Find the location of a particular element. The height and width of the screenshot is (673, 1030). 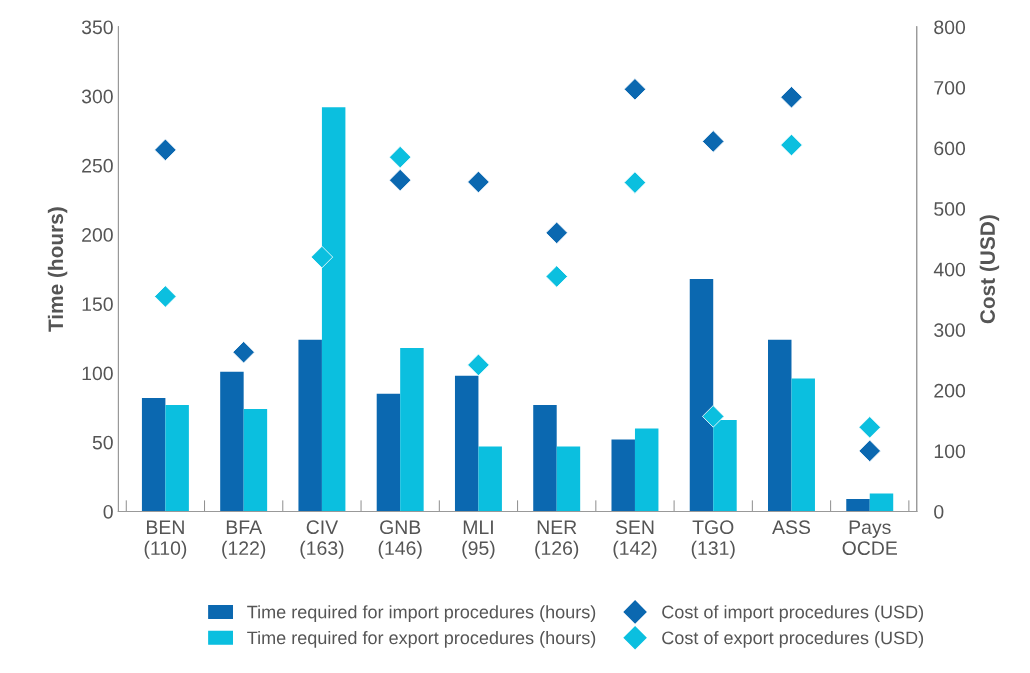

x-tick-label: Pays OCDE is located at coordinates (869, 538).